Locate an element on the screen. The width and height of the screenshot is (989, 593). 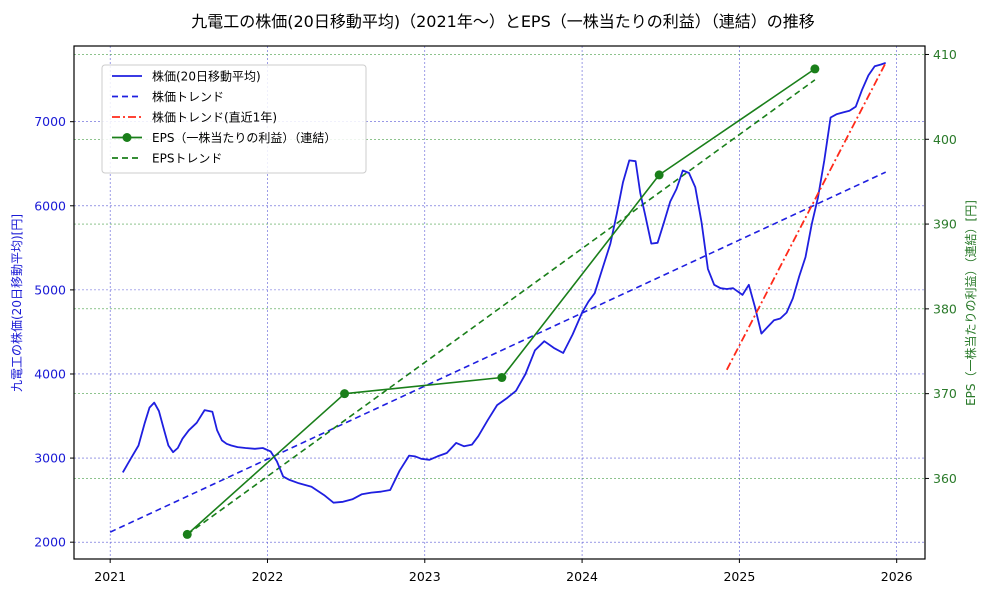
x-tick-label: 2026 is located at coordinates (897, 576).